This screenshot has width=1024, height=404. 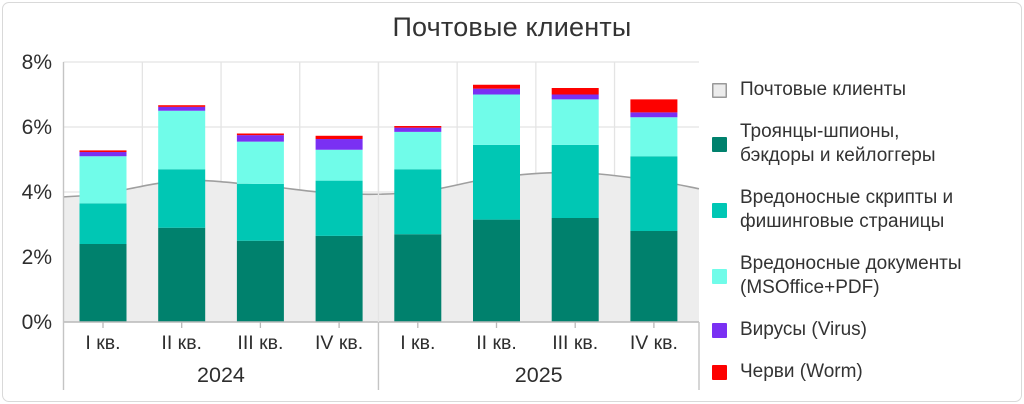 I want to click on legend-item: Вредоносные документы (MSOffice+PDF), so click(x=865, y=276).